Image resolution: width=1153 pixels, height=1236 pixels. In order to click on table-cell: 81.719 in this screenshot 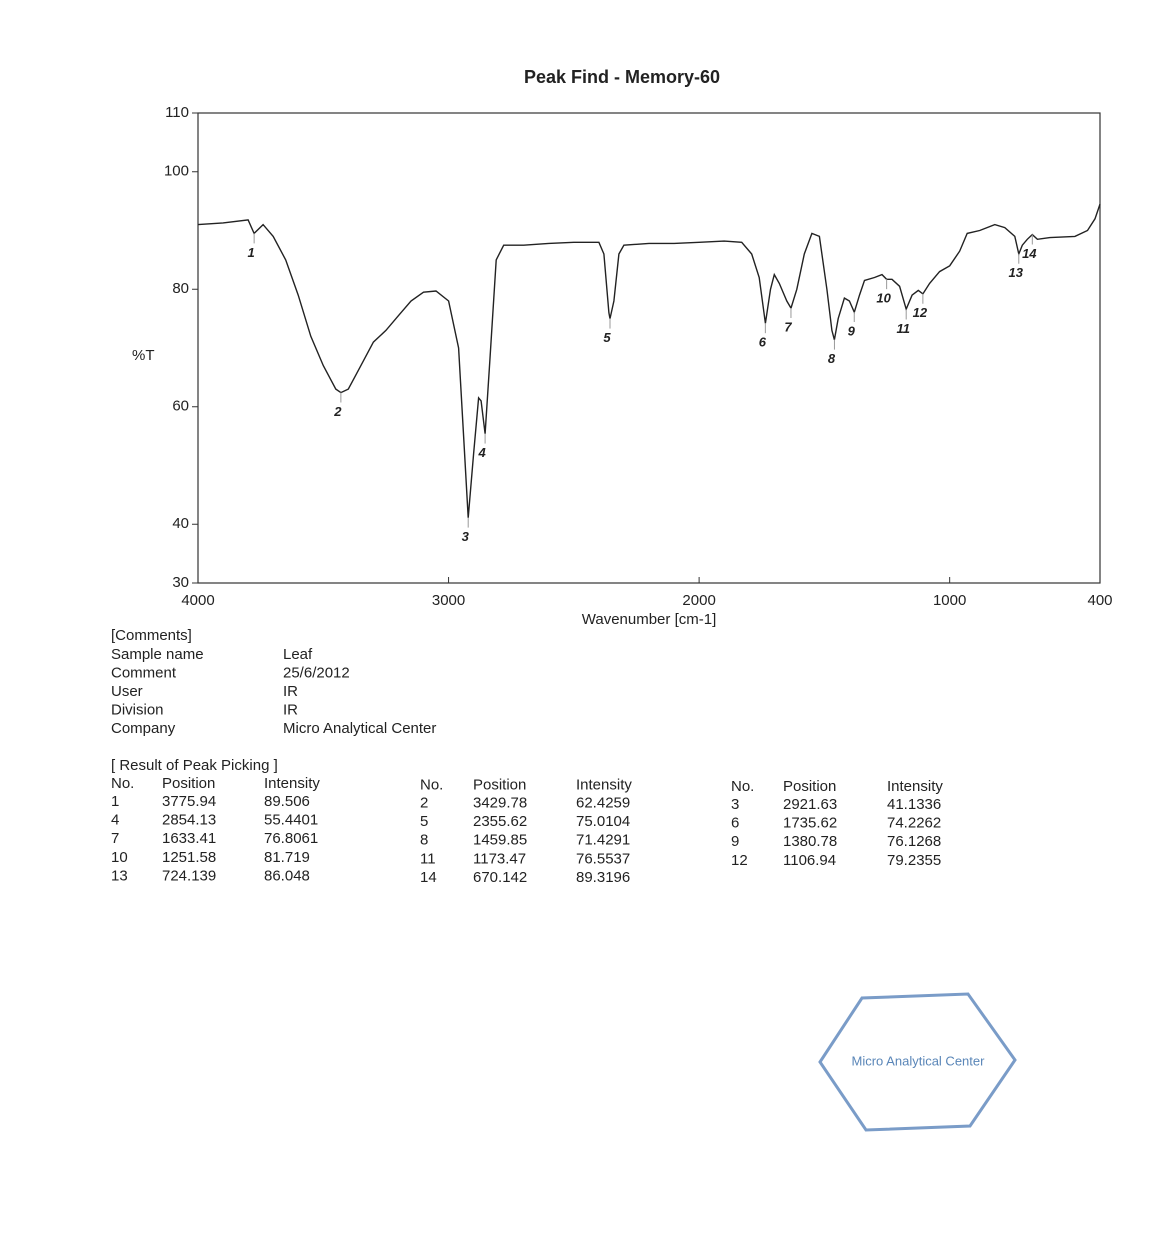, I will do `click(287, 857)`.